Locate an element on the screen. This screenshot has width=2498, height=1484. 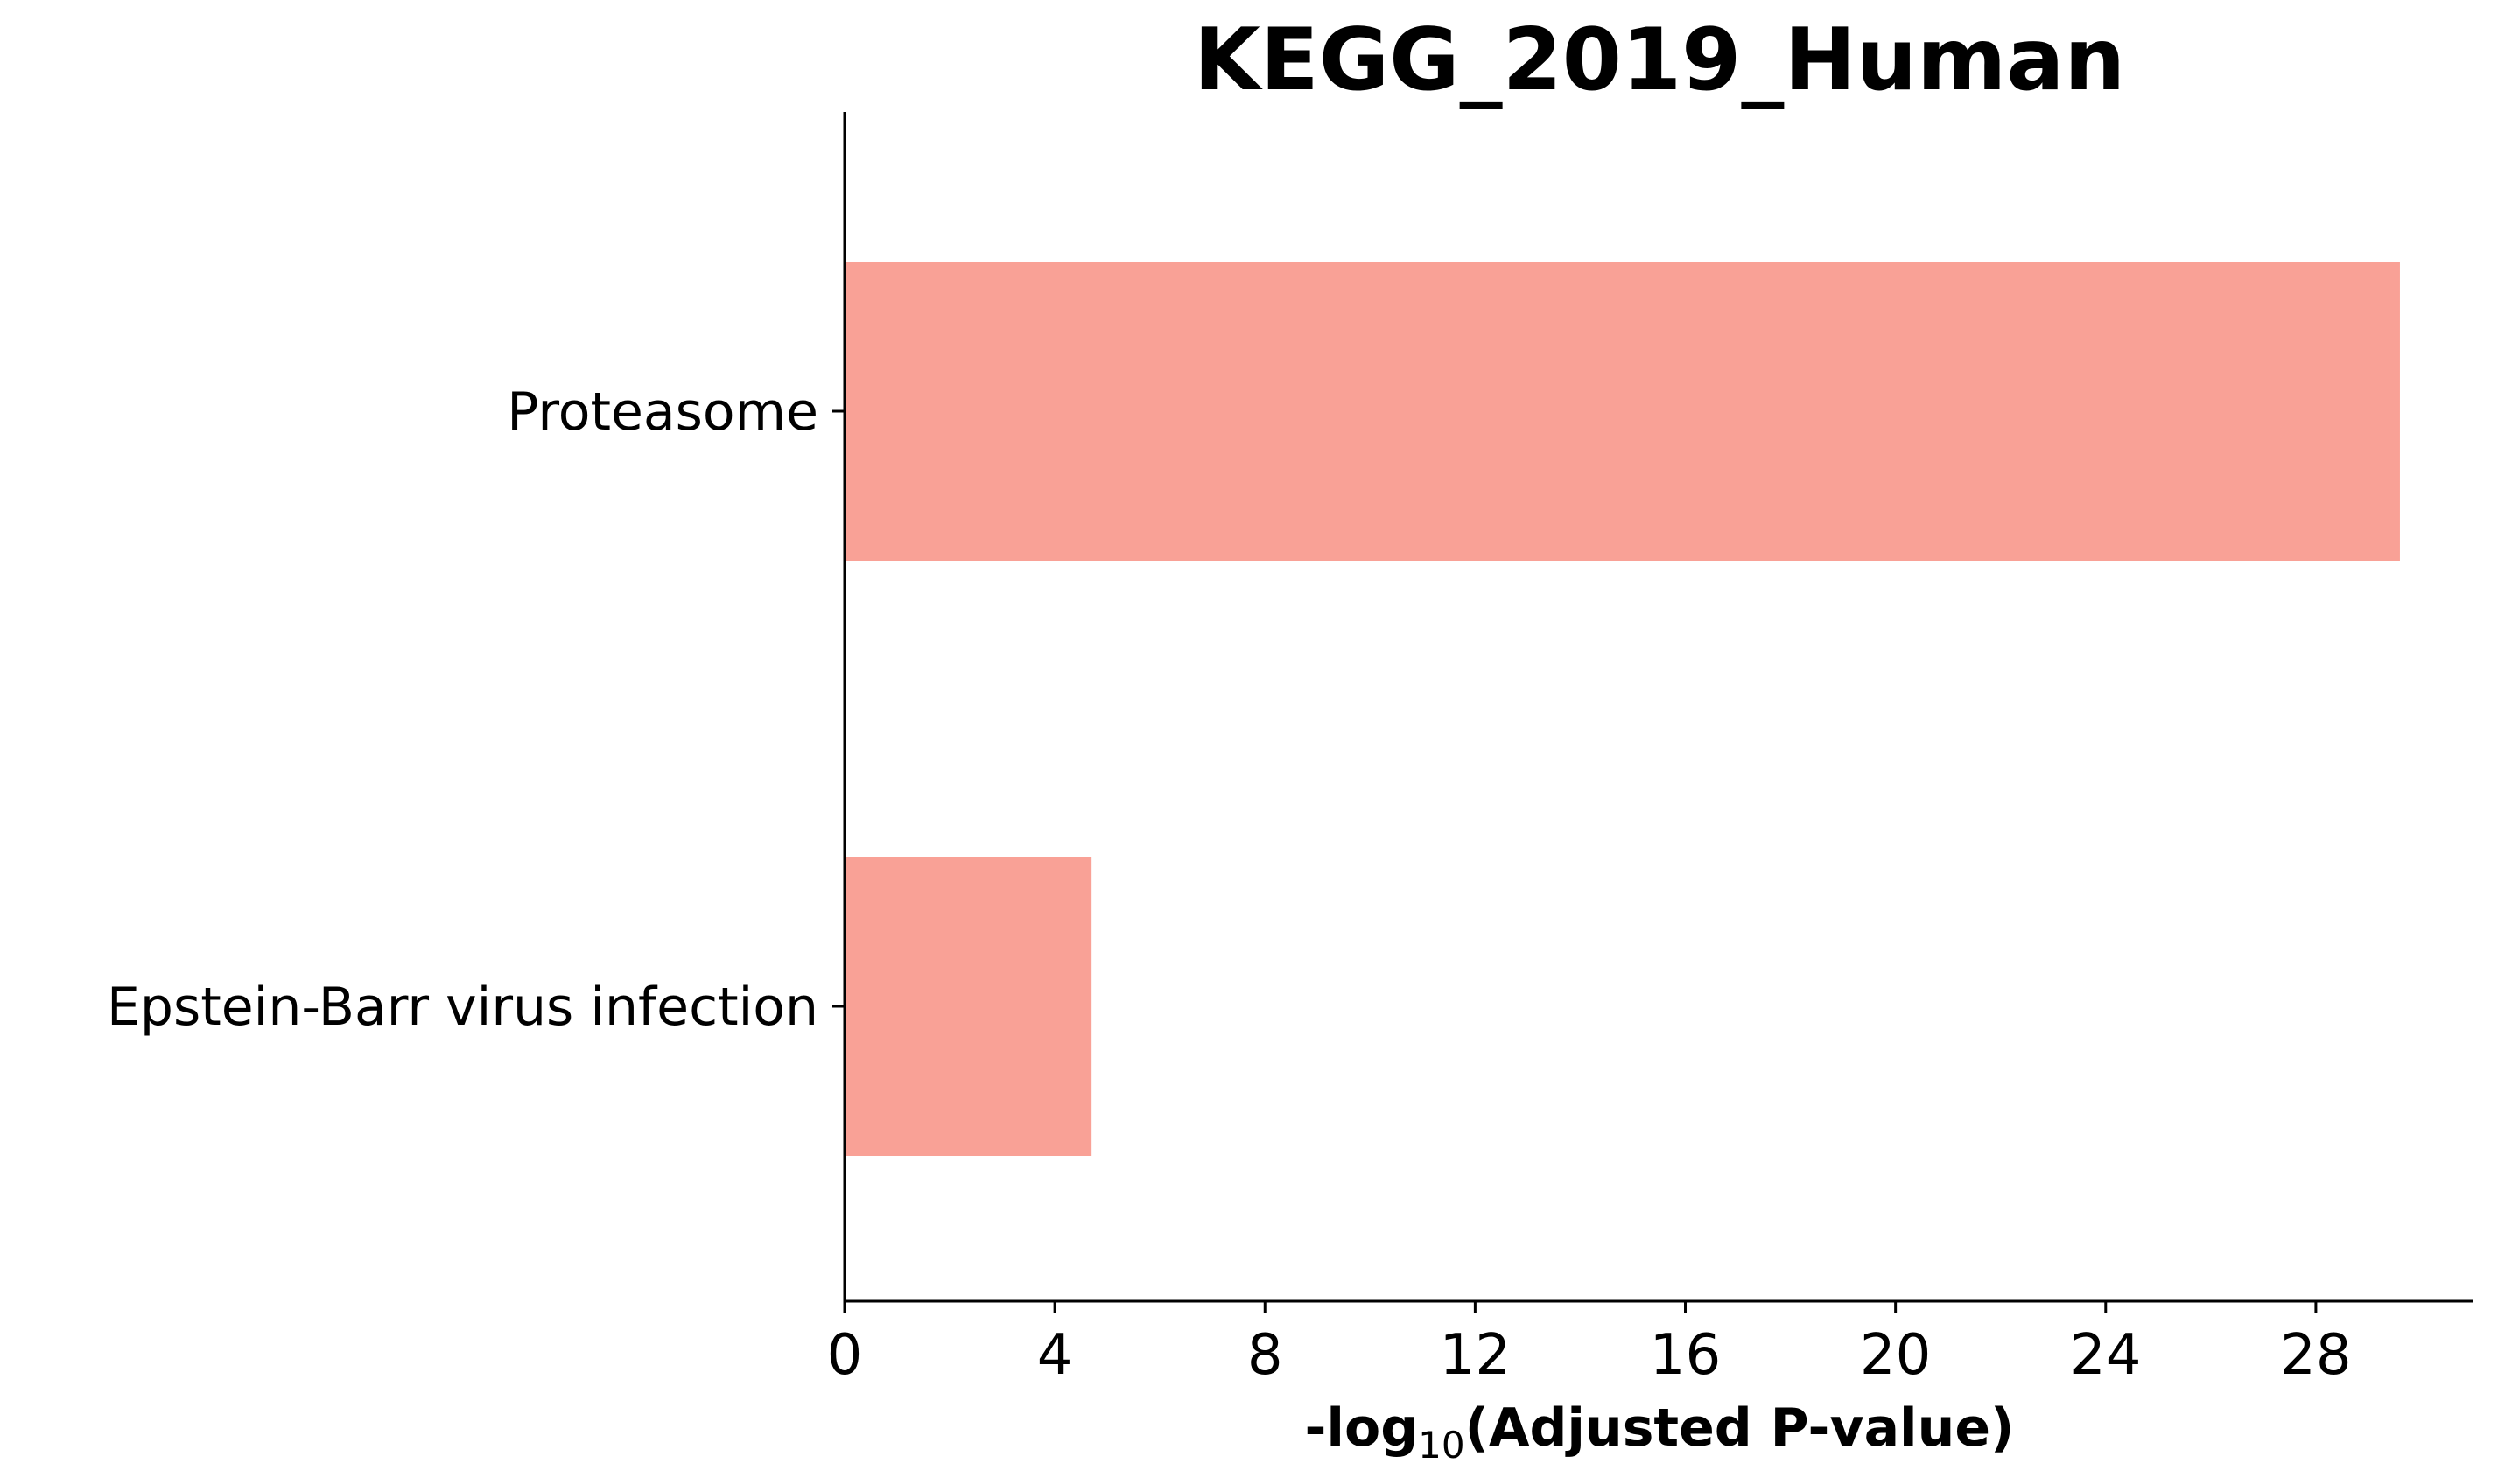
x-axis-label: -log10(Adjusted P-value) is located at coordinates (1660, 1431).